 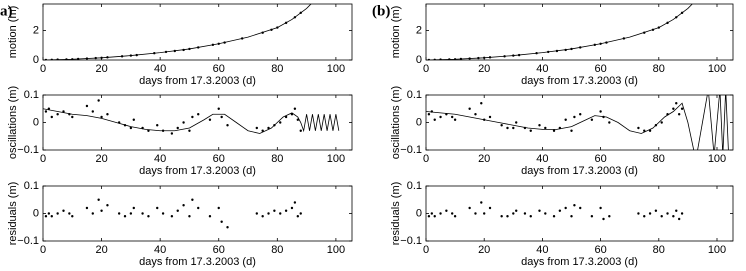 I want to click on plot-area, so click(x=559, y=32).